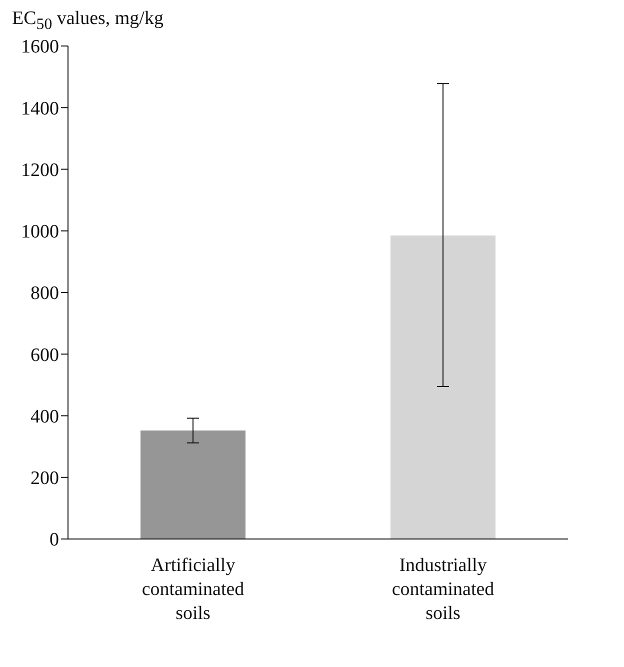  What do you see at coordinates (44, 417) in the screenshot?
I see `y-tick-label: 400` at bounding box center [44, 417].